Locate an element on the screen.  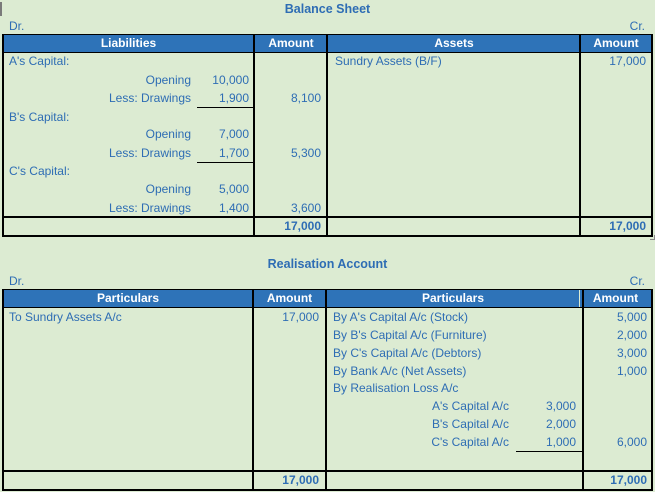
balance-sheet-dr-label: Dr. is located at coordinates (17, 26).